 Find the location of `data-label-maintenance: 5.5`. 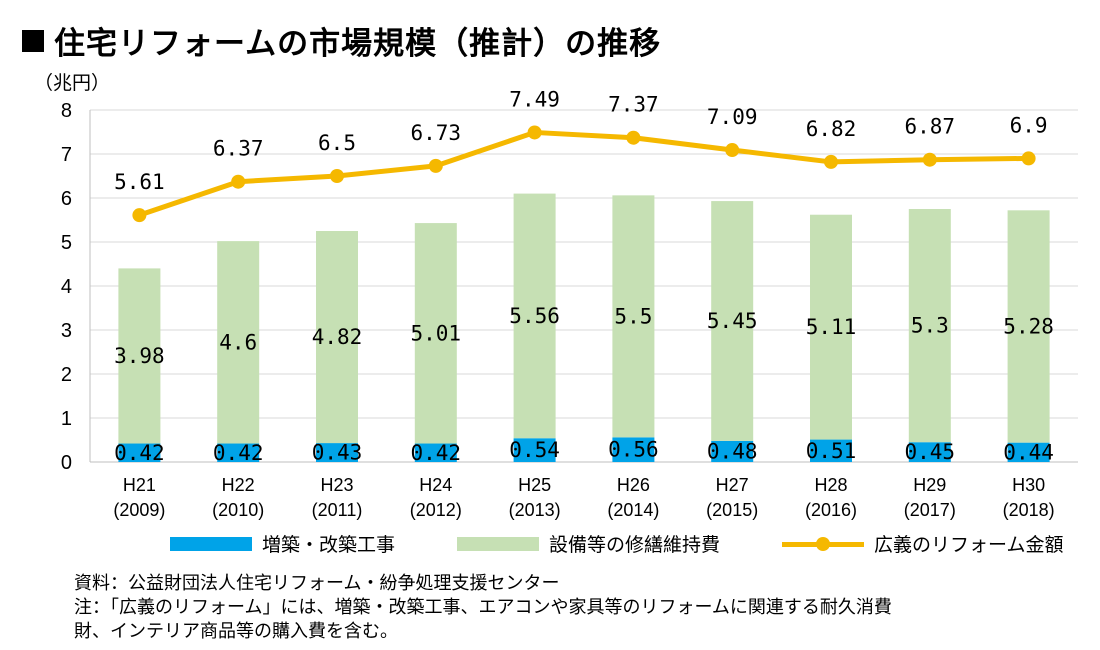

data-label-maintenance: 5.5 is located at coordinates (633, 316).